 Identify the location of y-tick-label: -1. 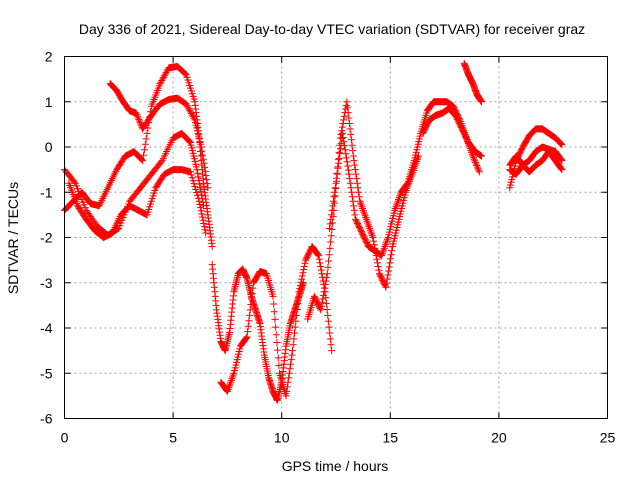
(46, 192).